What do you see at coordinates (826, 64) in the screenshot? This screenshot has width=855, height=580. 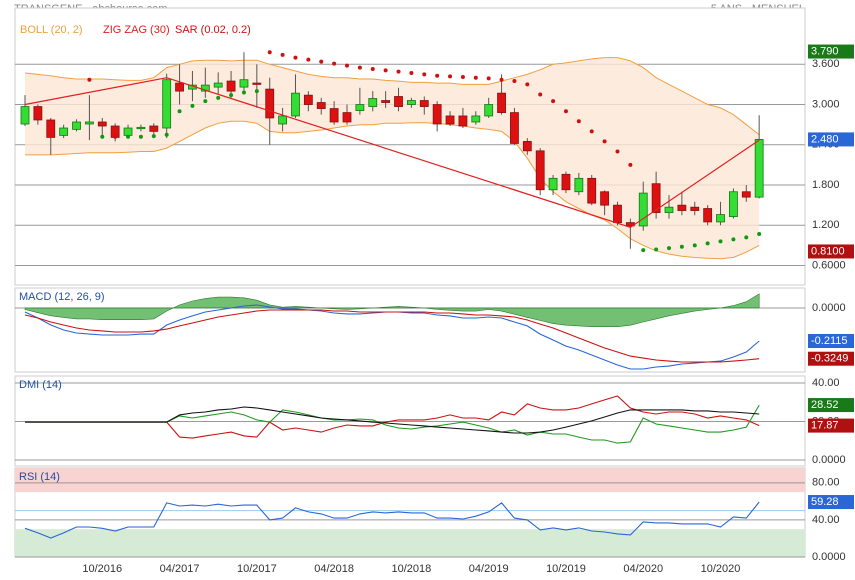 I see `y-tick-label: 3.600` at bounding box center [826, 64].